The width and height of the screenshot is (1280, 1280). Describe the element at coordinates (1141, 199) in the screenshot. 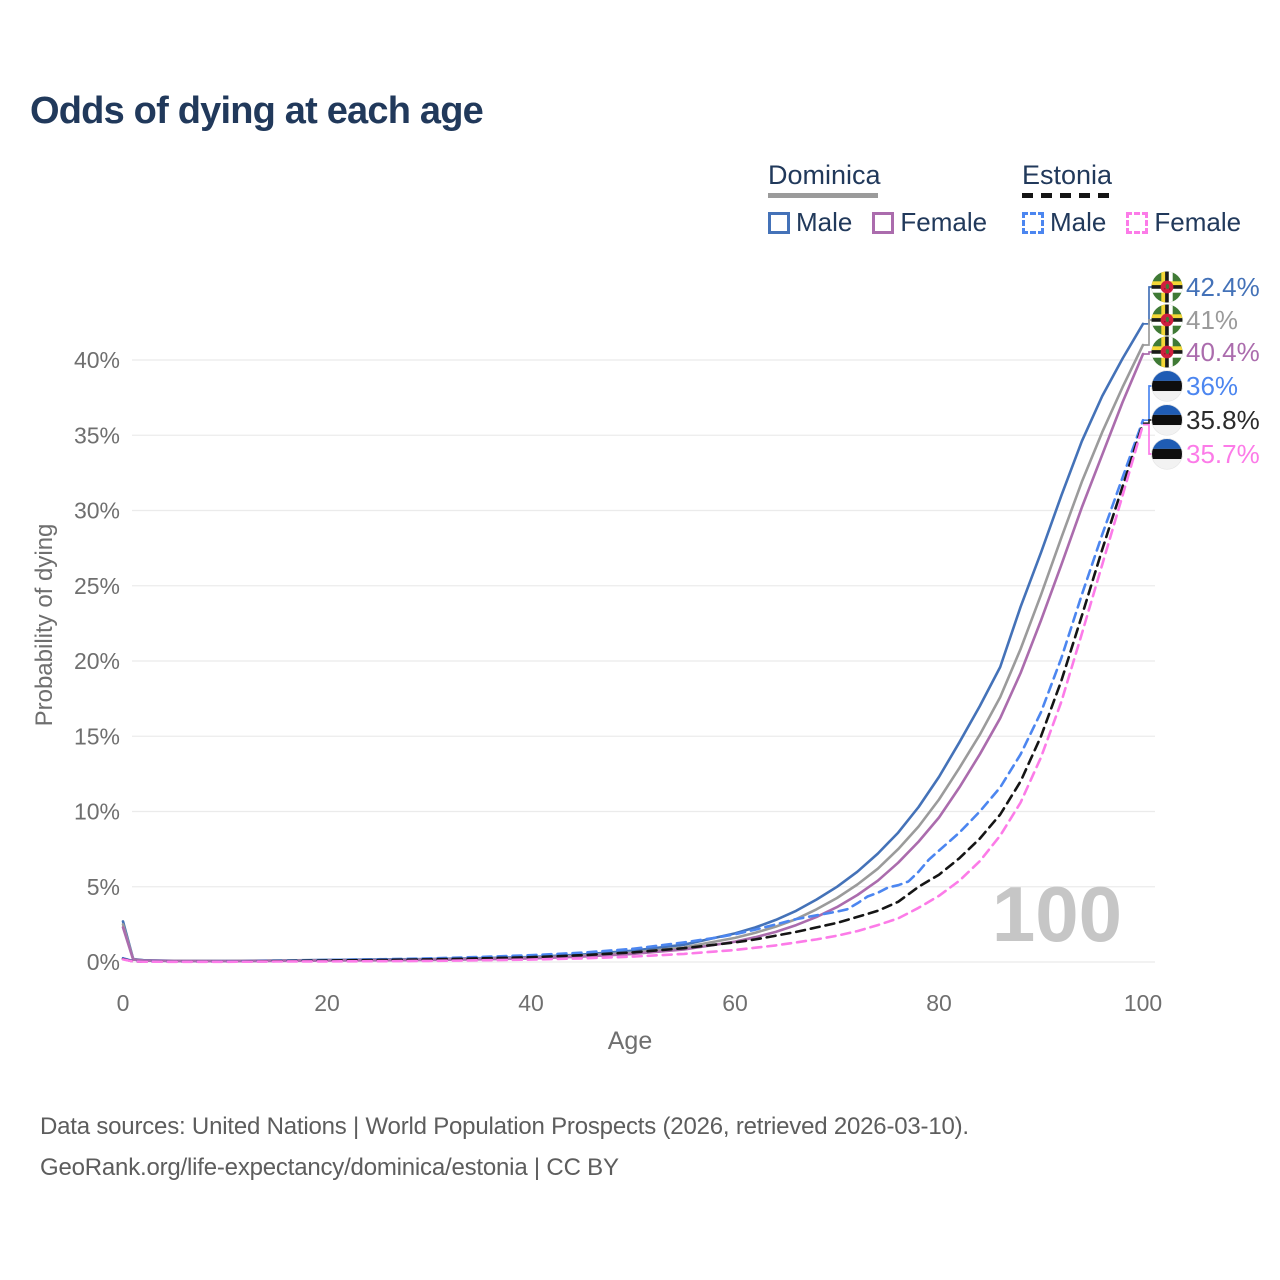

I see `legend-group-estonia: Estonia Male Female` at that location.